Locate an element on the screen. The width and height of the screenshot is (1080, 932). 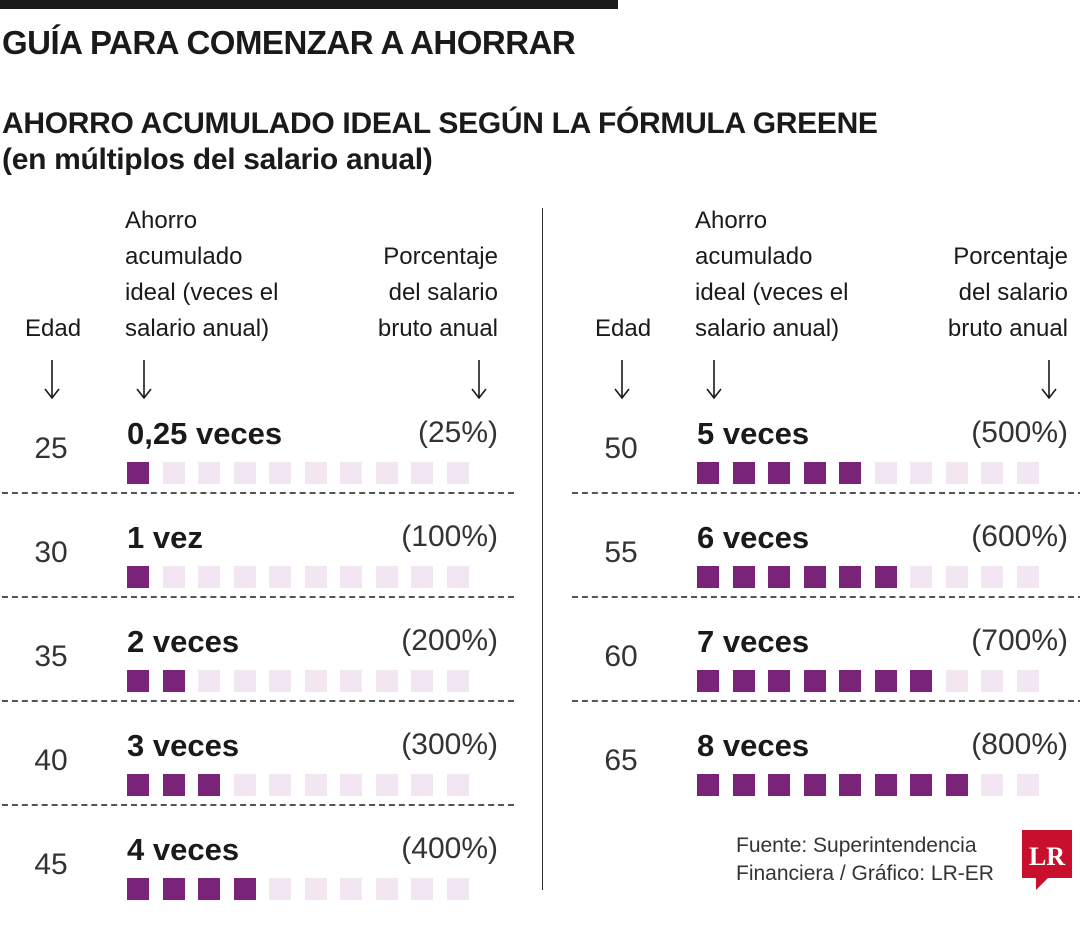
table-row: 65 8 veces (800%) is located at coordinates (825, 776).